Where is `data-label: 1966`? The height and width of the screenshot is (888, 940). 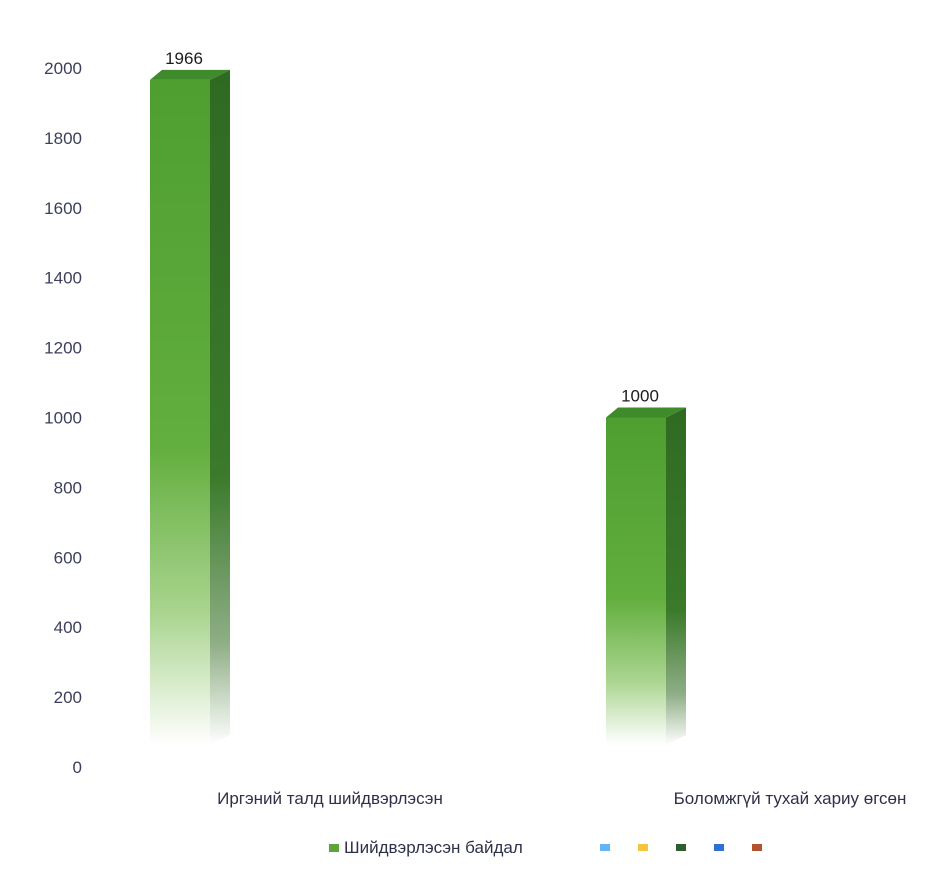
data-label: 1966 is located at coordinates (184, 58).